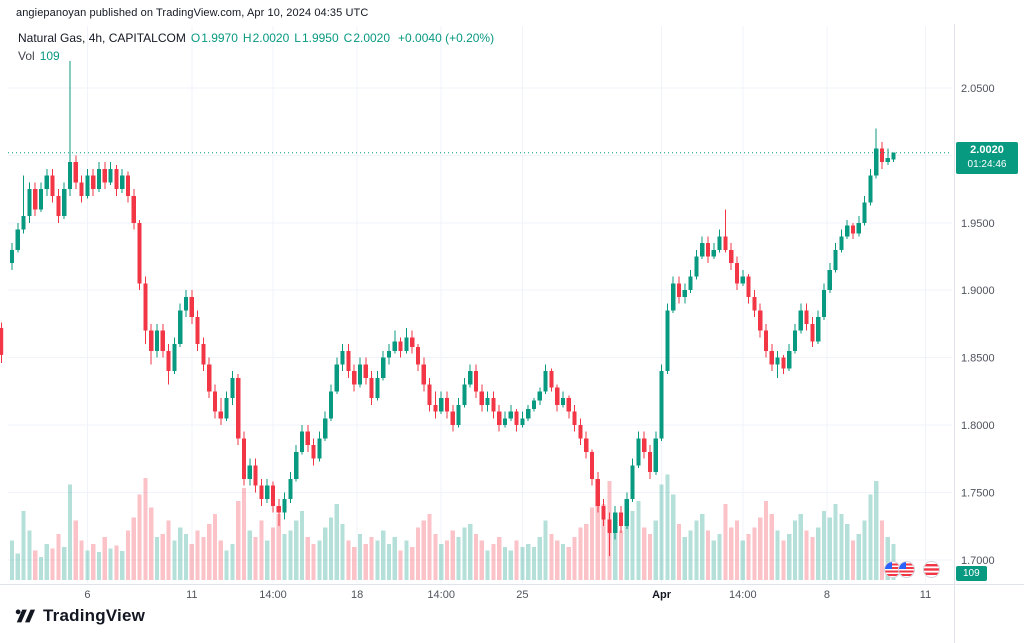 The width and height of the screenshot is (1024, 643). Describe the element at coordinates (978, 291) in the screenshot. I see `price-axis-label: 1.9000` at that location.